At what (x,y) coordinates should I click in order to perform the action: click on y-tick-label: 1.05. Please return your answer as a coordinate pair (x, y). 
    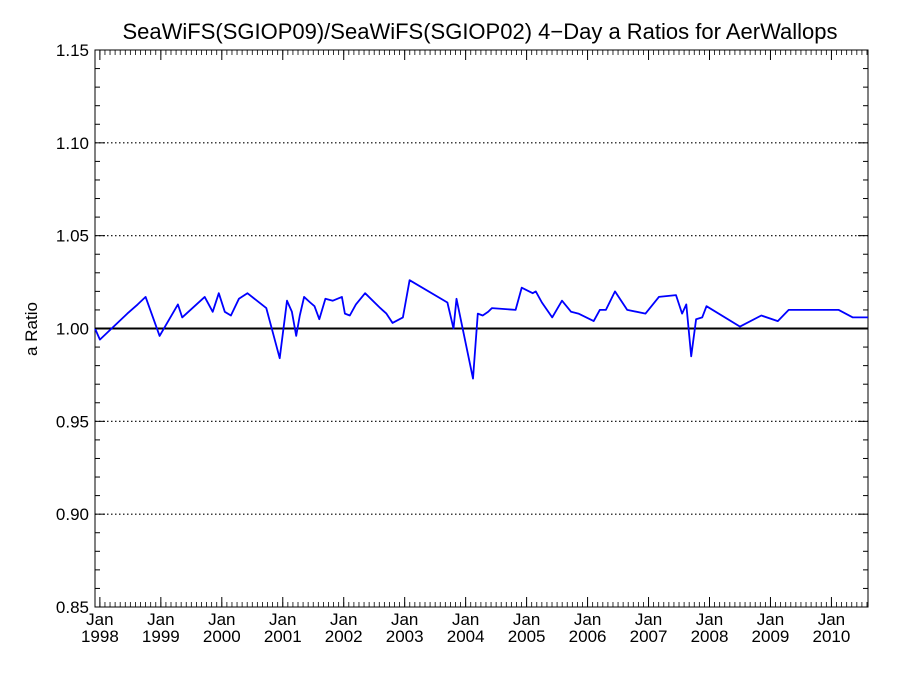
    Looking at the image, I should click on (72, 236).